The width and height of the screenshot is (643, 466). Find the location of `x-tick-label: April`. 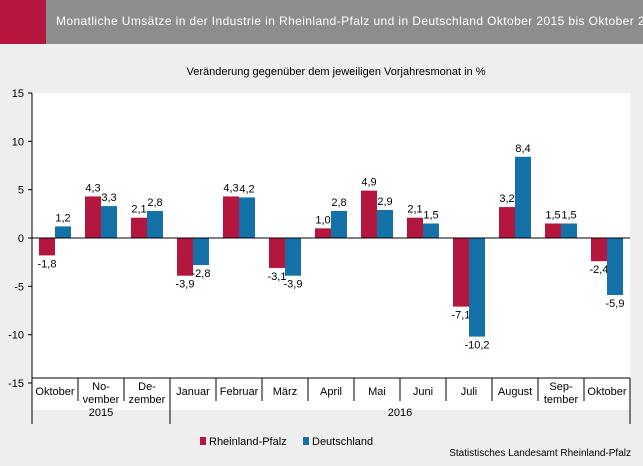

x-tick-label: April is located at coordinates (331, 392).